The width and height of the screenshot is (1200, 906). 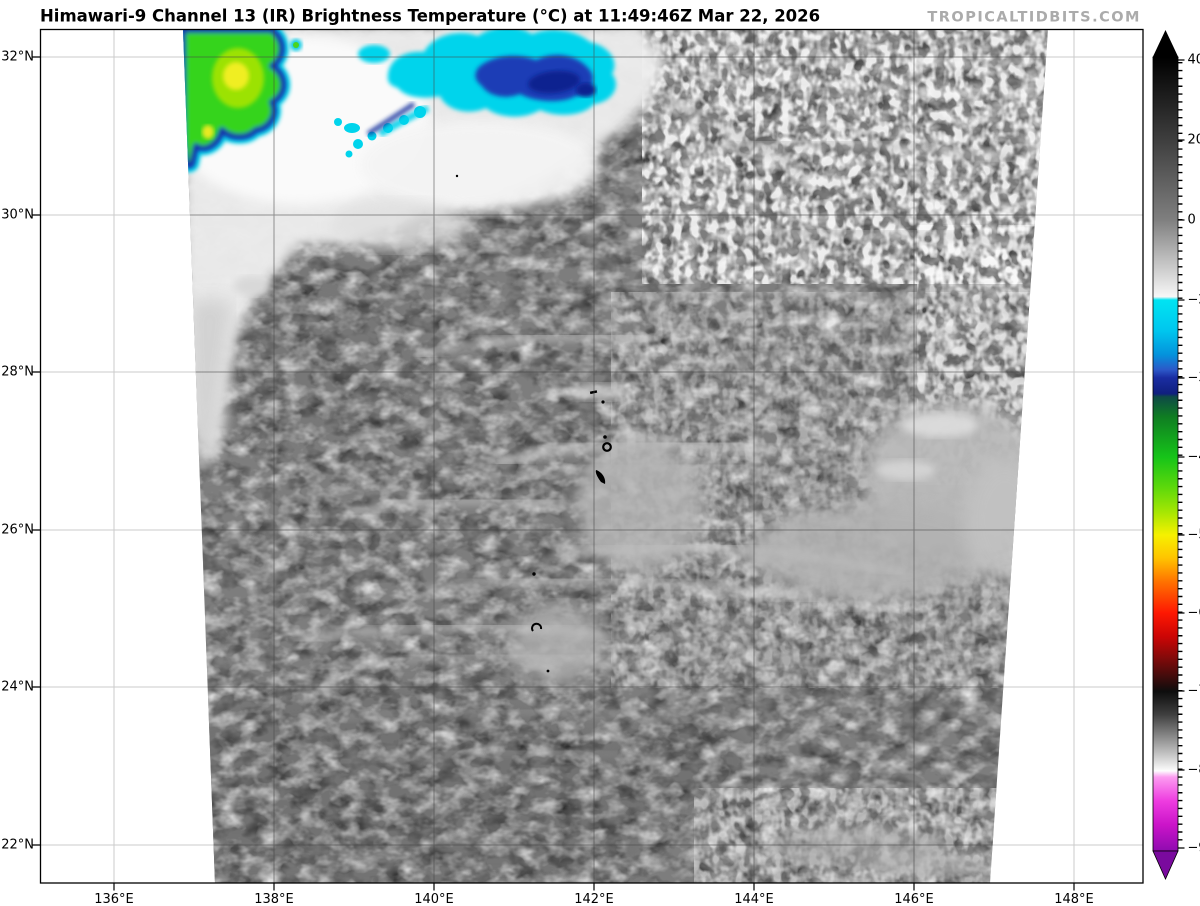 What do you see at coordinates (914, 899) in the screenshot?
I see `x-tick-label: 146°E` at bounding box center [914, 899].